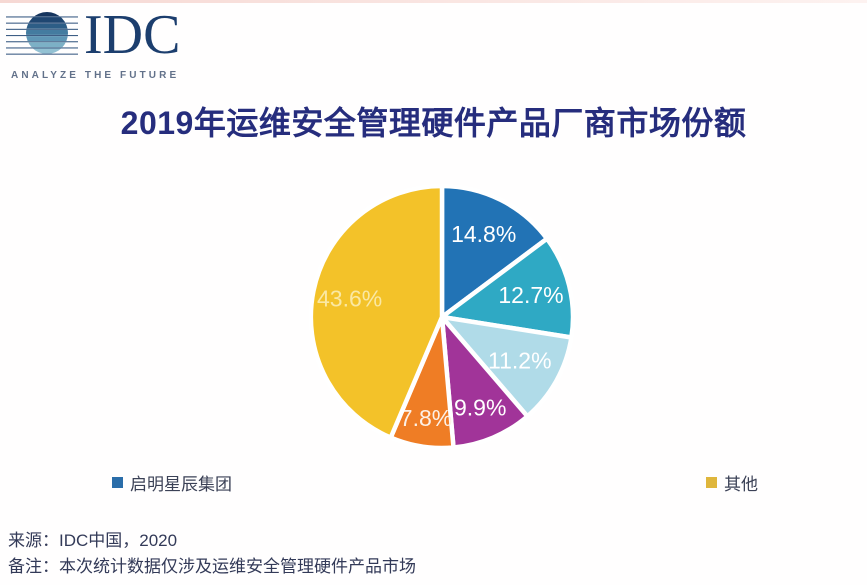  What do you see at coordinates (530, 295) in the screenshot?
I see `pie-slice-label: 12.7%` at bounding box center [530, 295].